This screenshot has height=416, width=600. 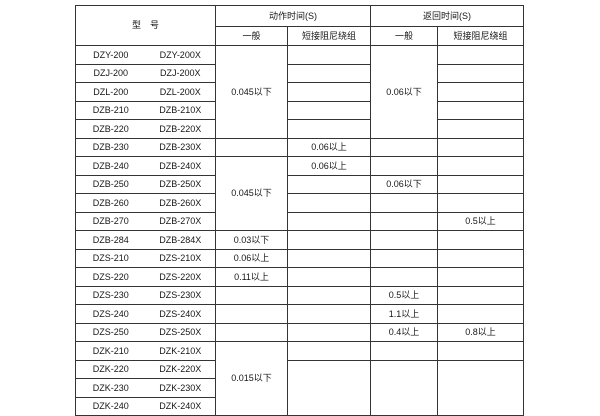 What do you see at coordinates (146, 147) in the screenshot?
I see `model-pair: DZB-230 DZB-230X` at bounding box center [146, 147].